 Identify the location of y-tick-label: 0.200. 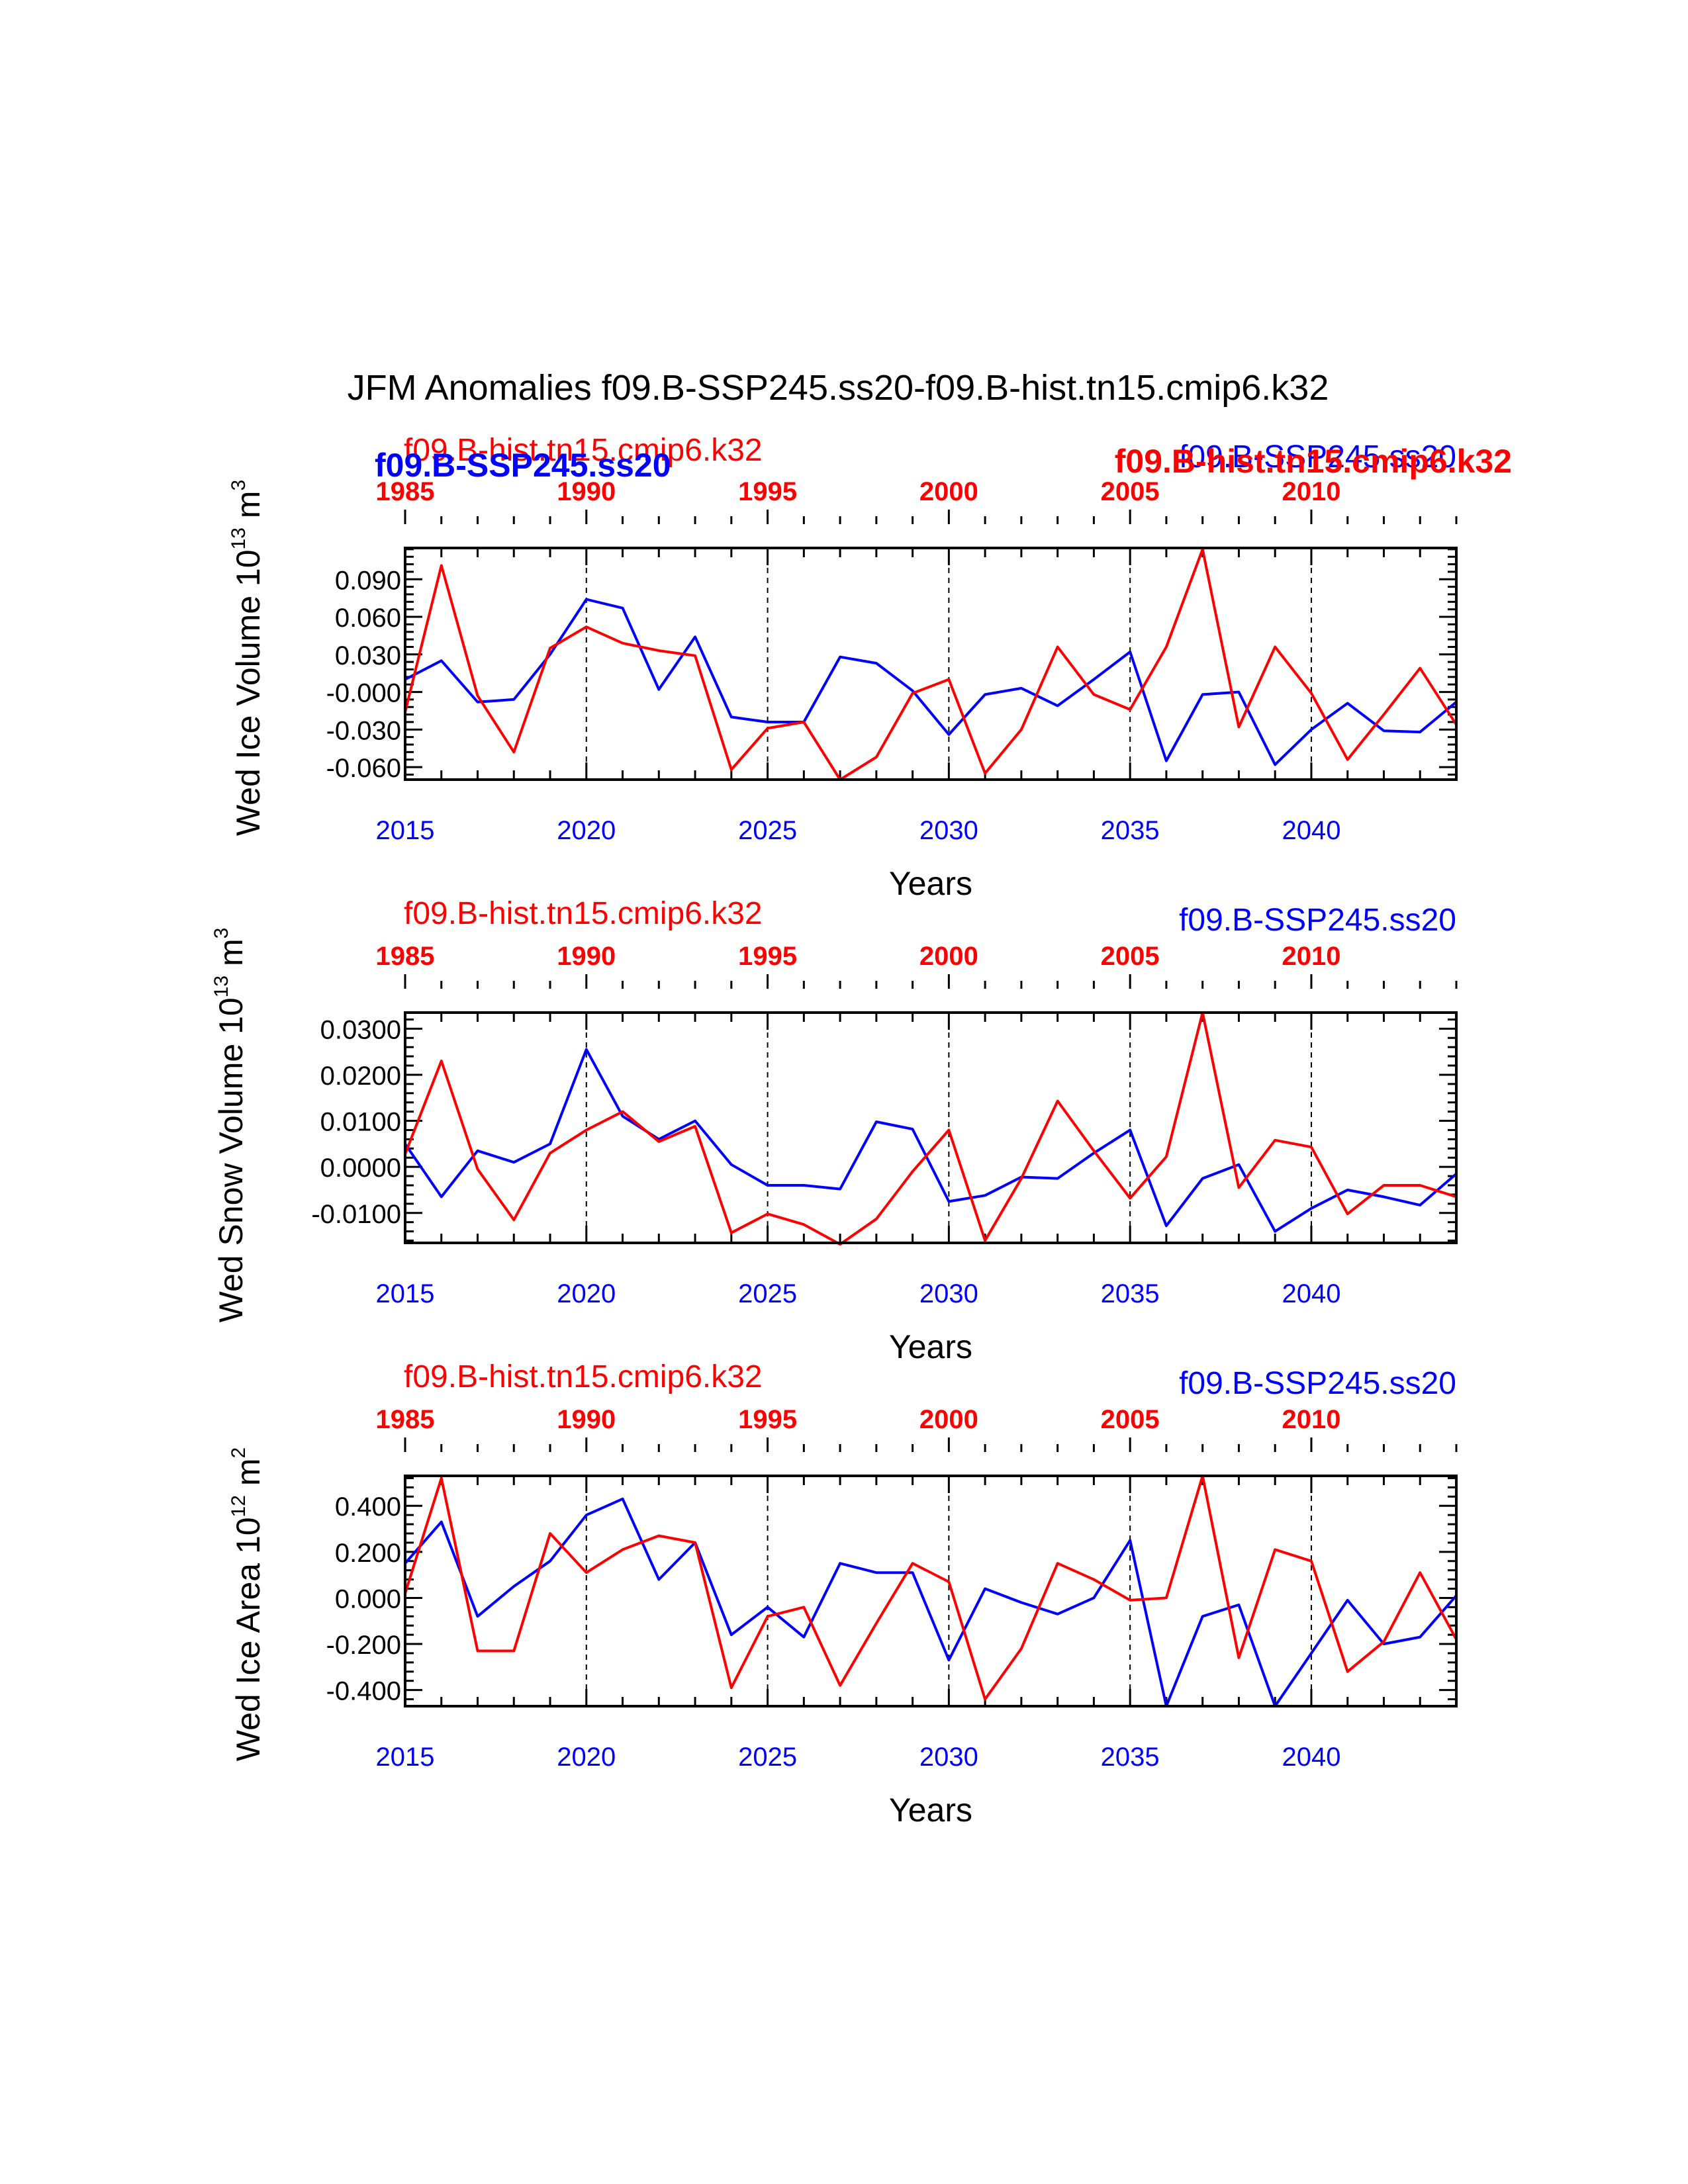
(368, 1553).